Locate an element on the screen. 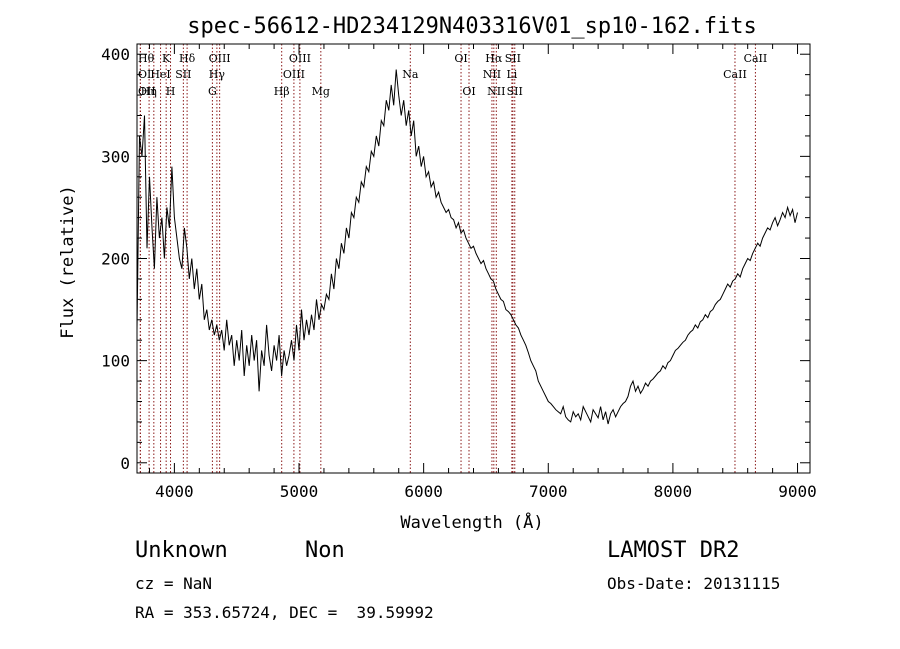  object-subclass: Non is located at coordinates (325, 550).